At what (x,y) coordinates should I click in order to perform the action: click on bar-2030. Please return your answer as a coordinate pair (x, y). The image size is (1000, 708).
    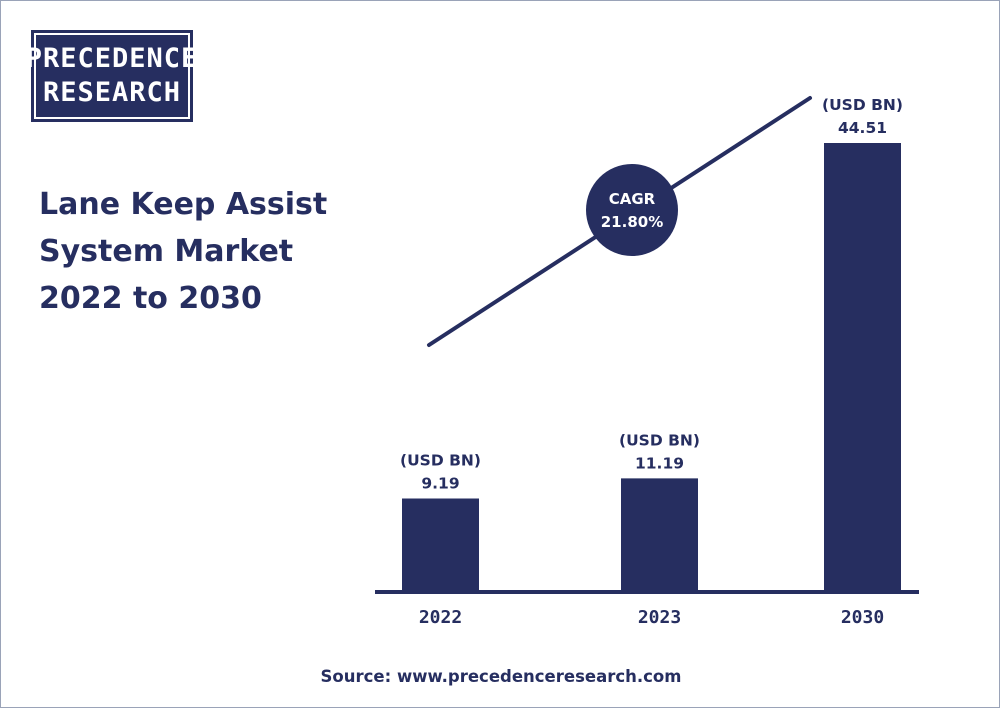
    Looking at the image, I should click on (862, 367).